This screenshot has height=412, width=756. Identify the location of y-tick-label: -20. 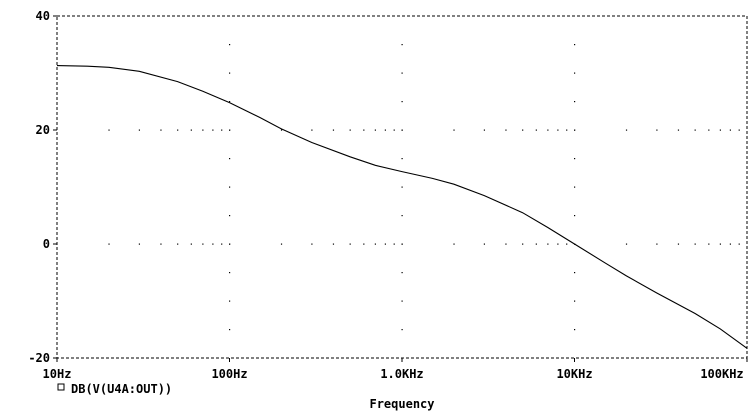
(39, 358).